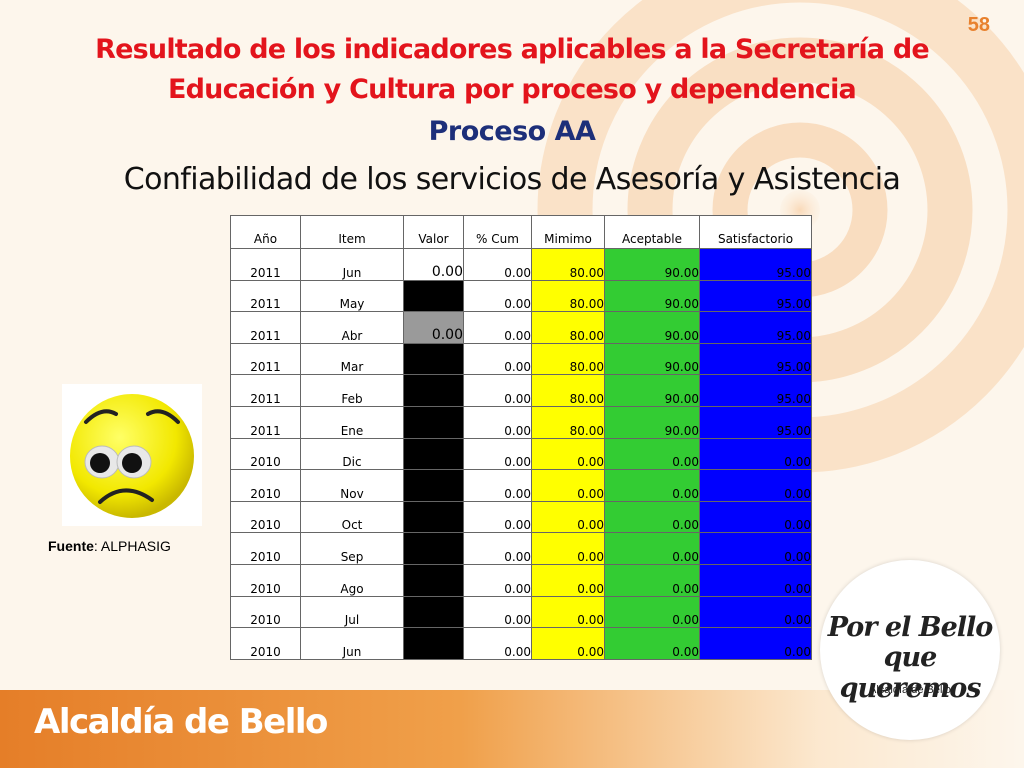 Image resolution: width=1024 pixels, height=768 pixels. What do you see at coordinates (755, 232) in the screenshot?
I see `header-satisfactorio: Satisfactorio` at bounding box center [755, 232].